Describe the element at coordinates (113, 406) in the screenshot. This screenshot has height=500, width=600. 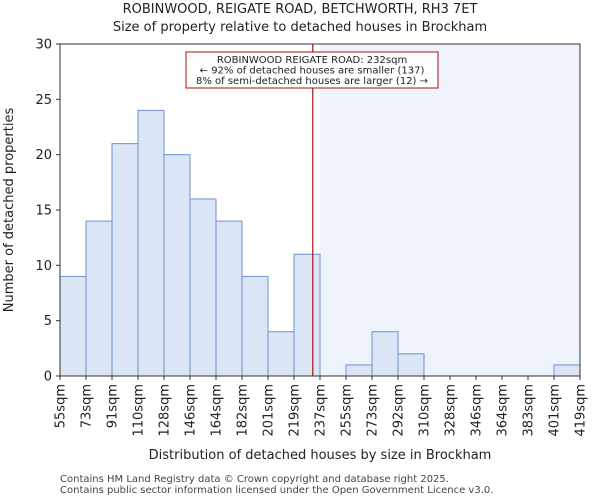
I see `x-tick-label: 91sqm` at that location.